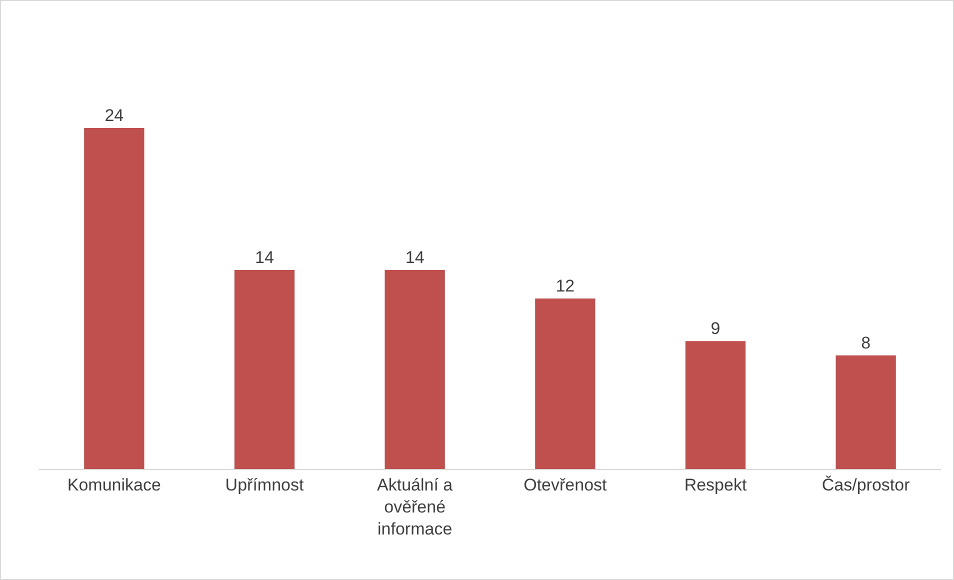 The height and width of the screenshot is (580, 954). I want to click on x-tick-label: Upřímnost, so click(264, 484).